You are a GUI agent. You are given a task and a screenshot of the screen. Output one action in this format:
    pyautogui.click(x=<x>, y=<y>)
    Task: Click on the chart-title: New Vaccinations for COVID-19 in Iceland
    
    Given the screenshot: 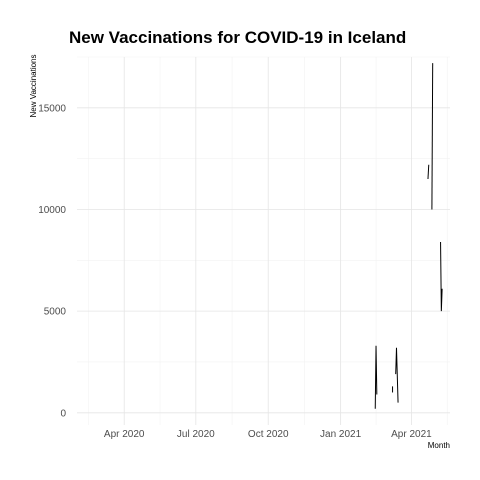 What is the action you would take?
    pyautogui.click(x=237, y=37)
    